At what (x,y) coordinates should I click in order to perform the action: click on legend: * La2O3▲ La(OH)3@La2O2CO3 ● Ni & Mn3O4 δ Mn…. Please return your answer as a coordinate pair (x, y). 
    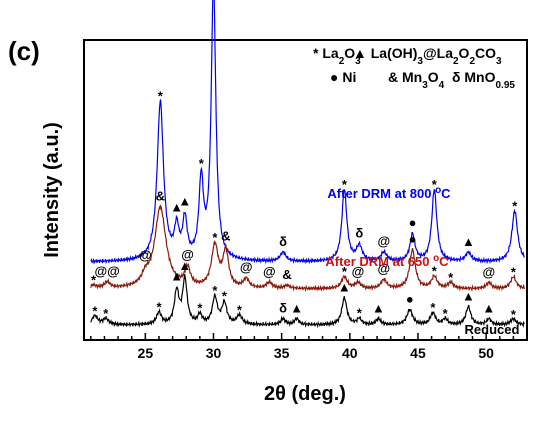
    Looking at the image, I should click on (414, 68).